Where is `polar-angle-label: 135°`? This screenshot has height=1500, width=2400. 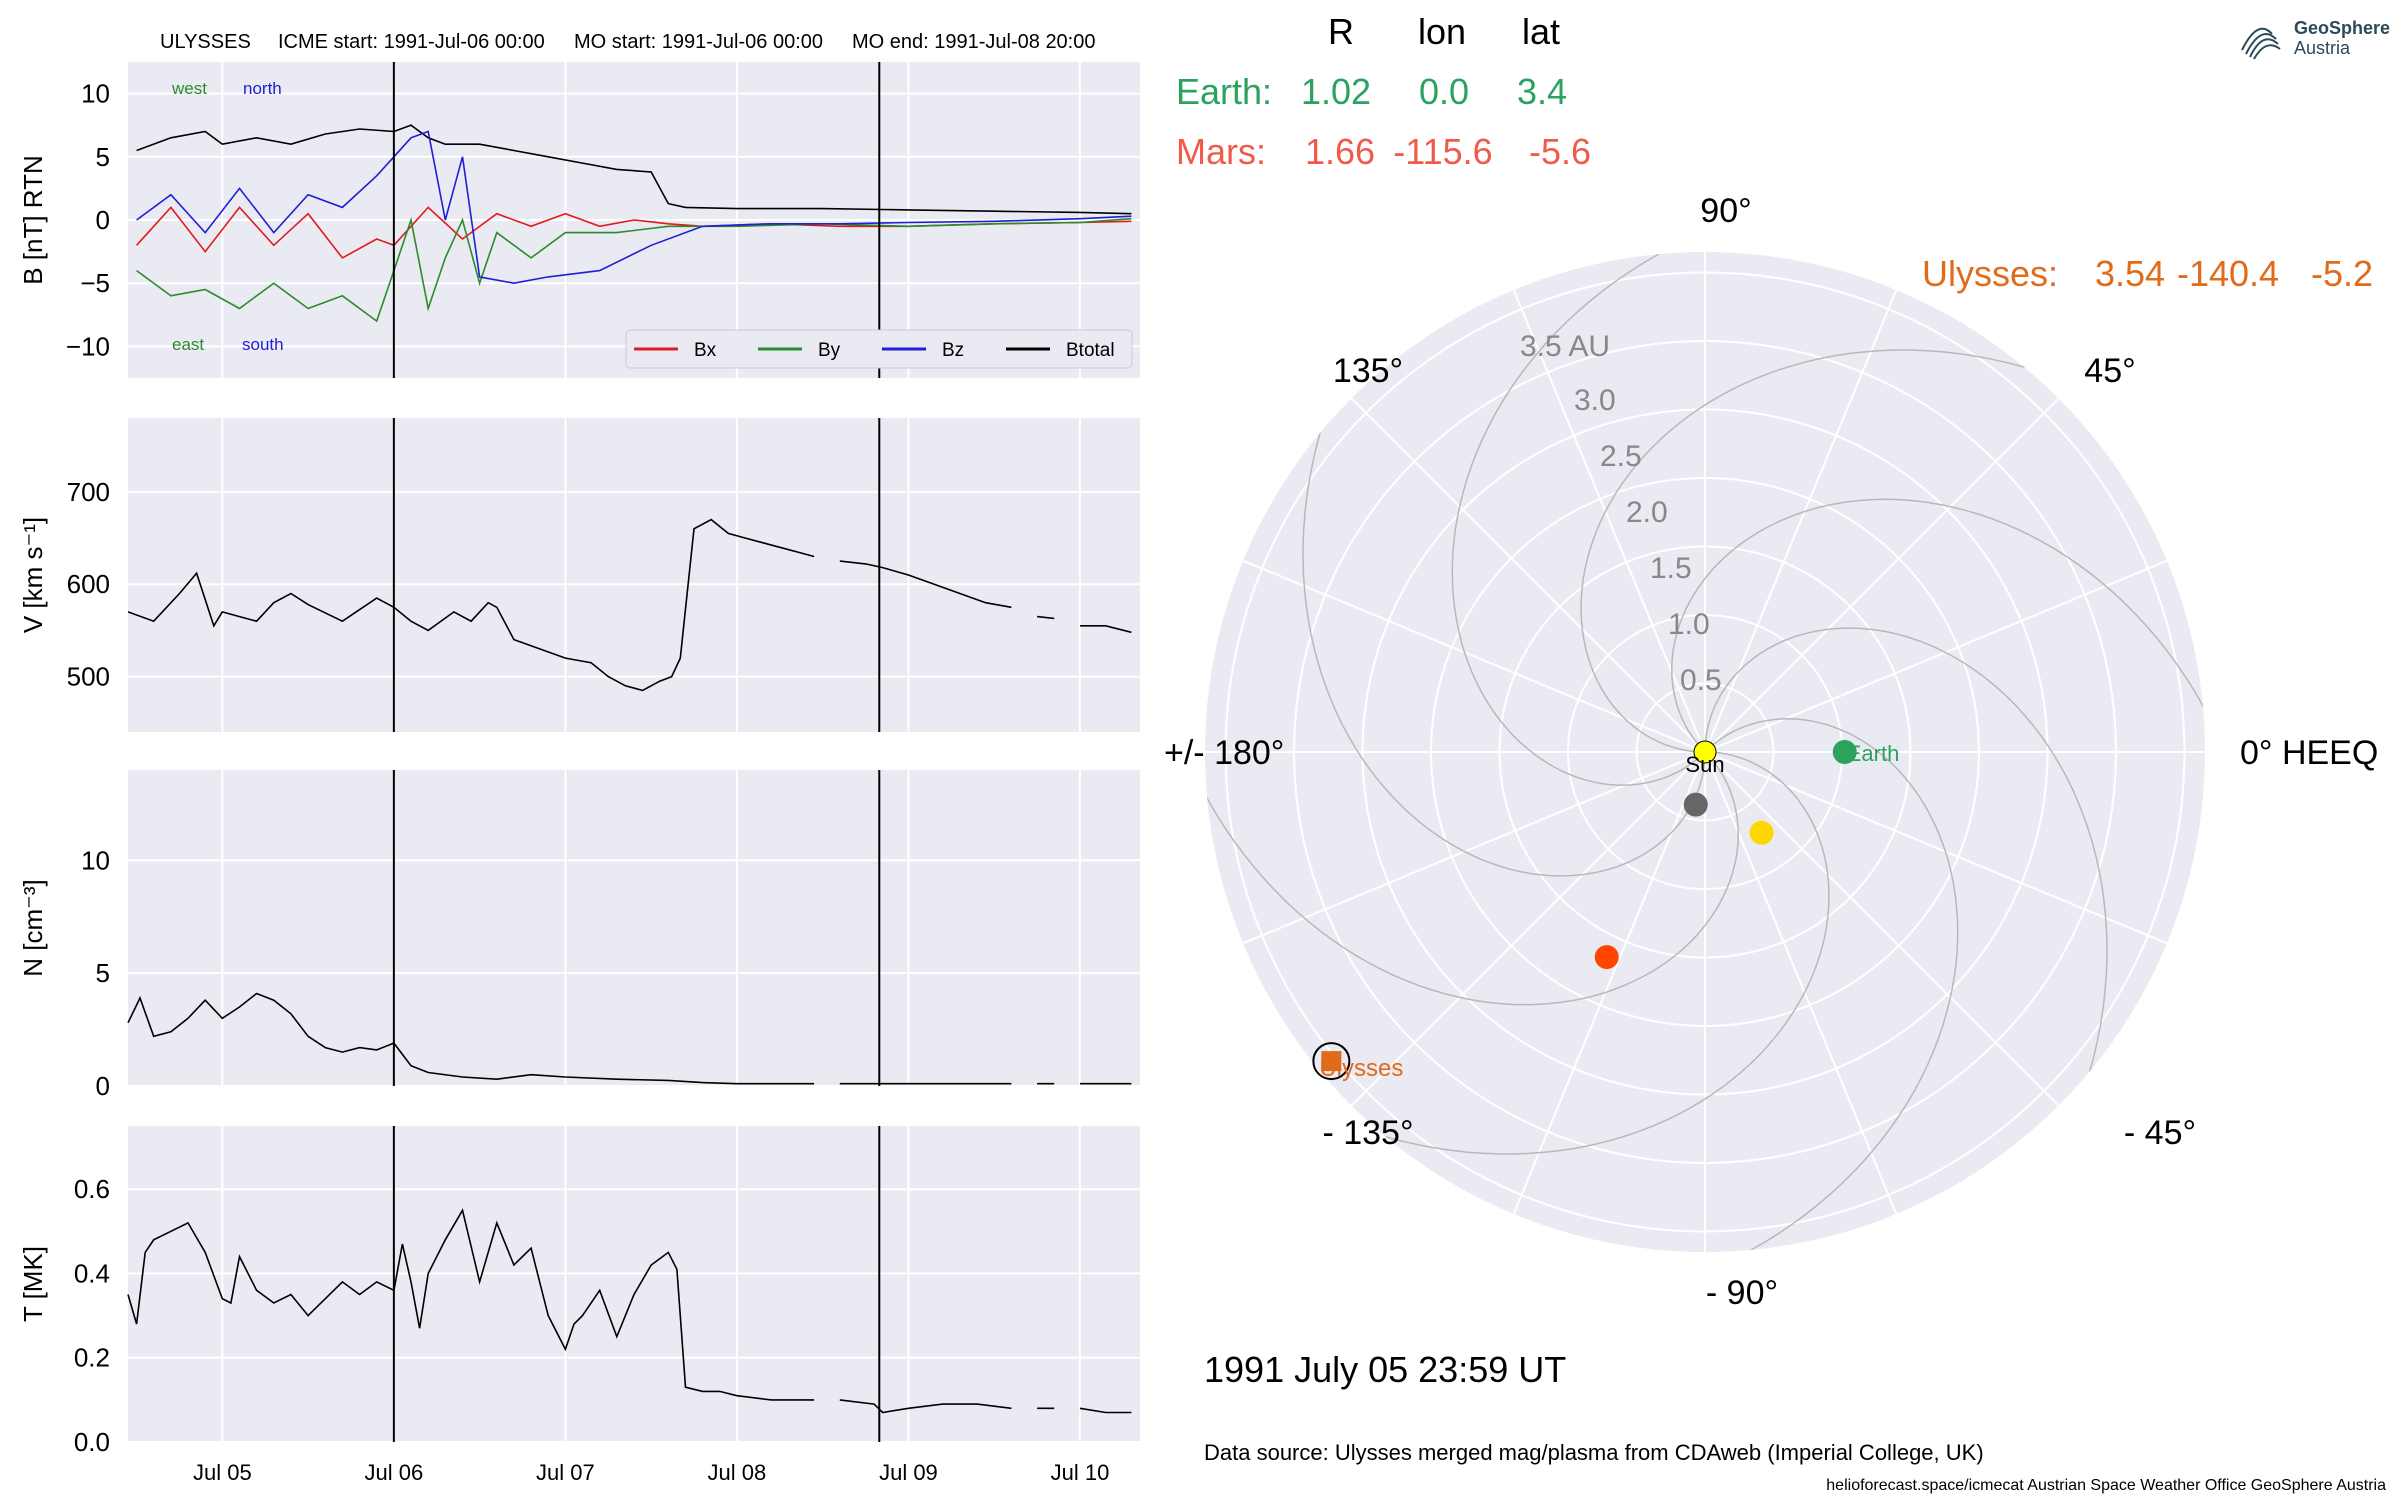 polar-angle-label: 135° is located at coordinates (1368, 371).